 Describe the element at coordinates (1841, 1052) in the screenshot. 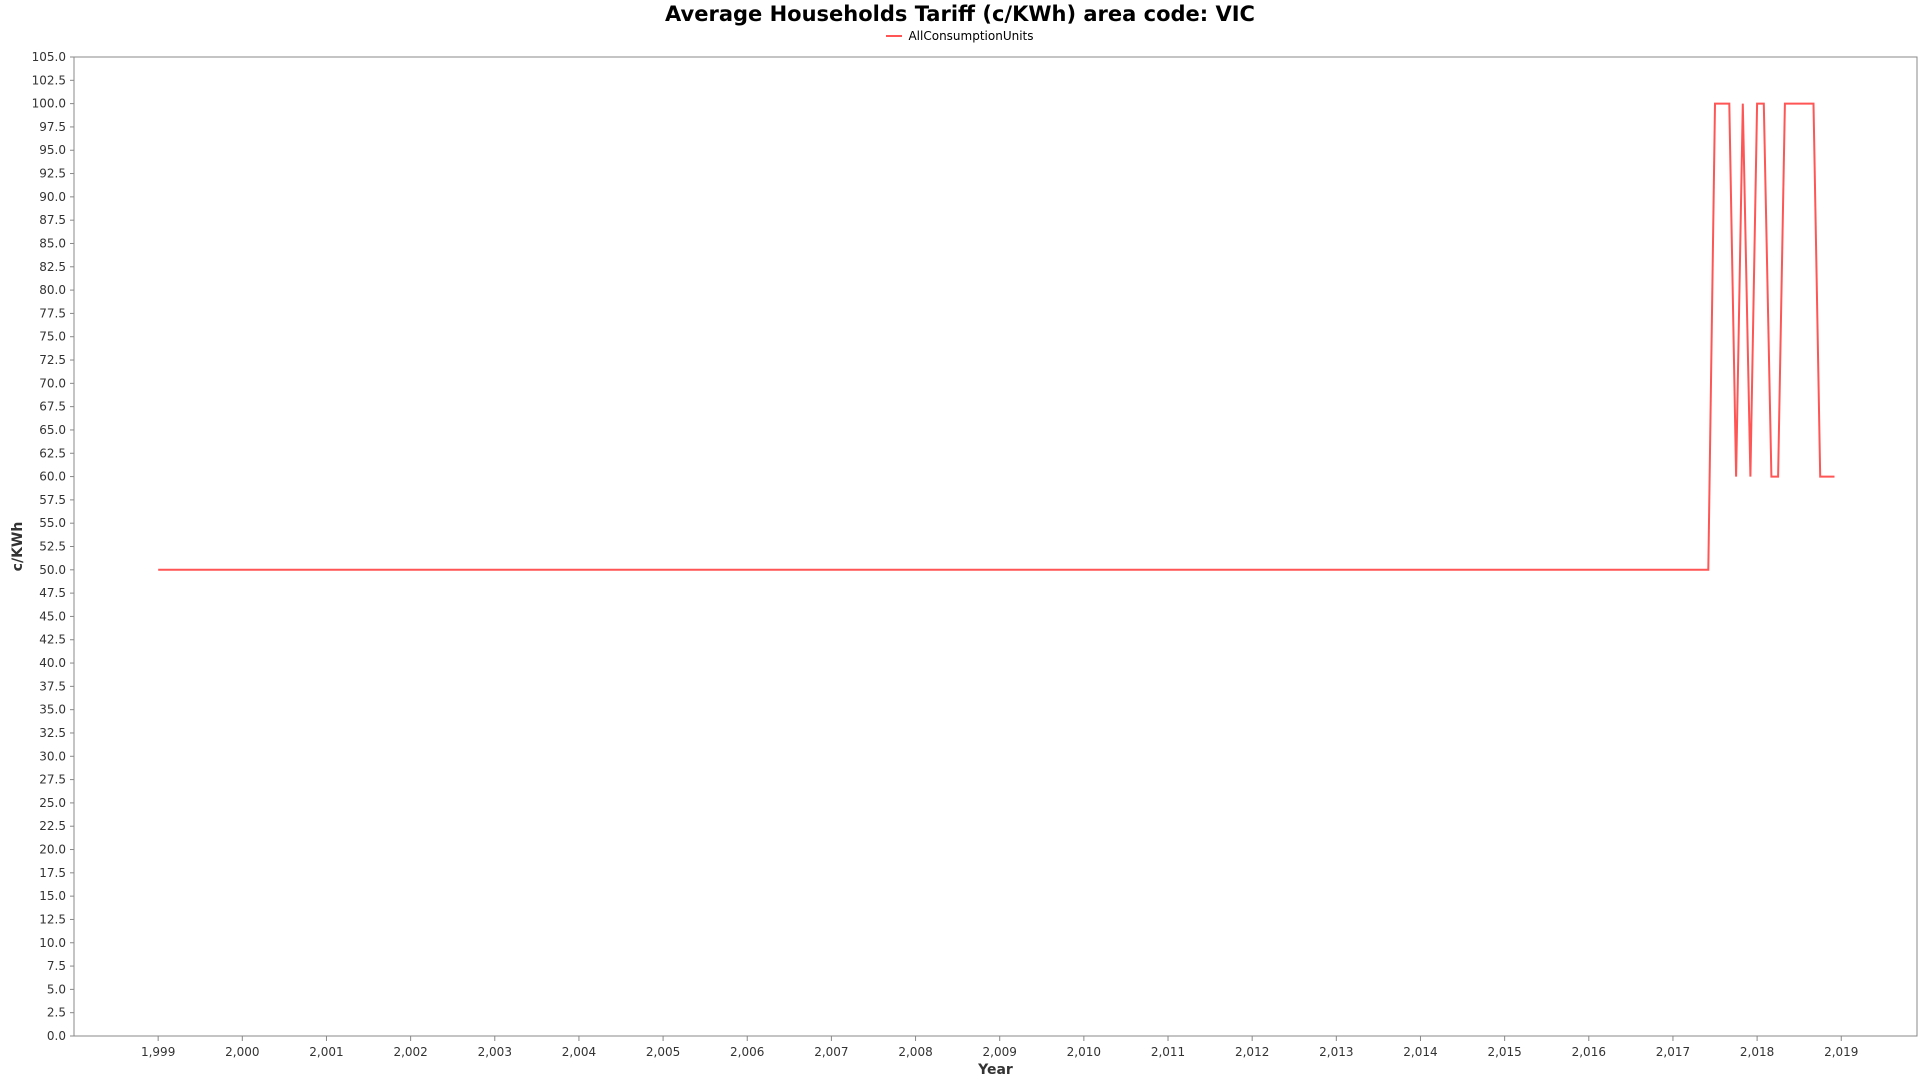

I see `x-tick-label: 2,019` at that location.